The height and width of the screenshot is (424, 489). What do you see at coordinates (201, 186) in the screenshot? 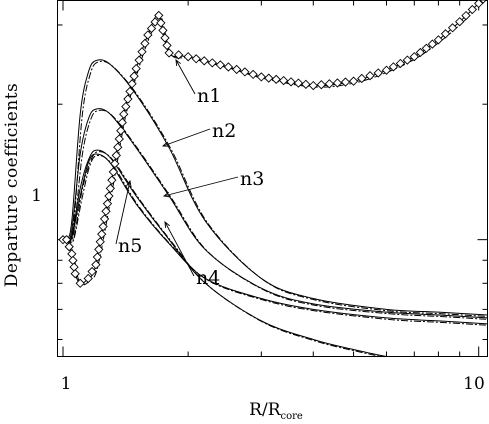
I see `annotation-n3-arrow` at bounding box center [201, 186].